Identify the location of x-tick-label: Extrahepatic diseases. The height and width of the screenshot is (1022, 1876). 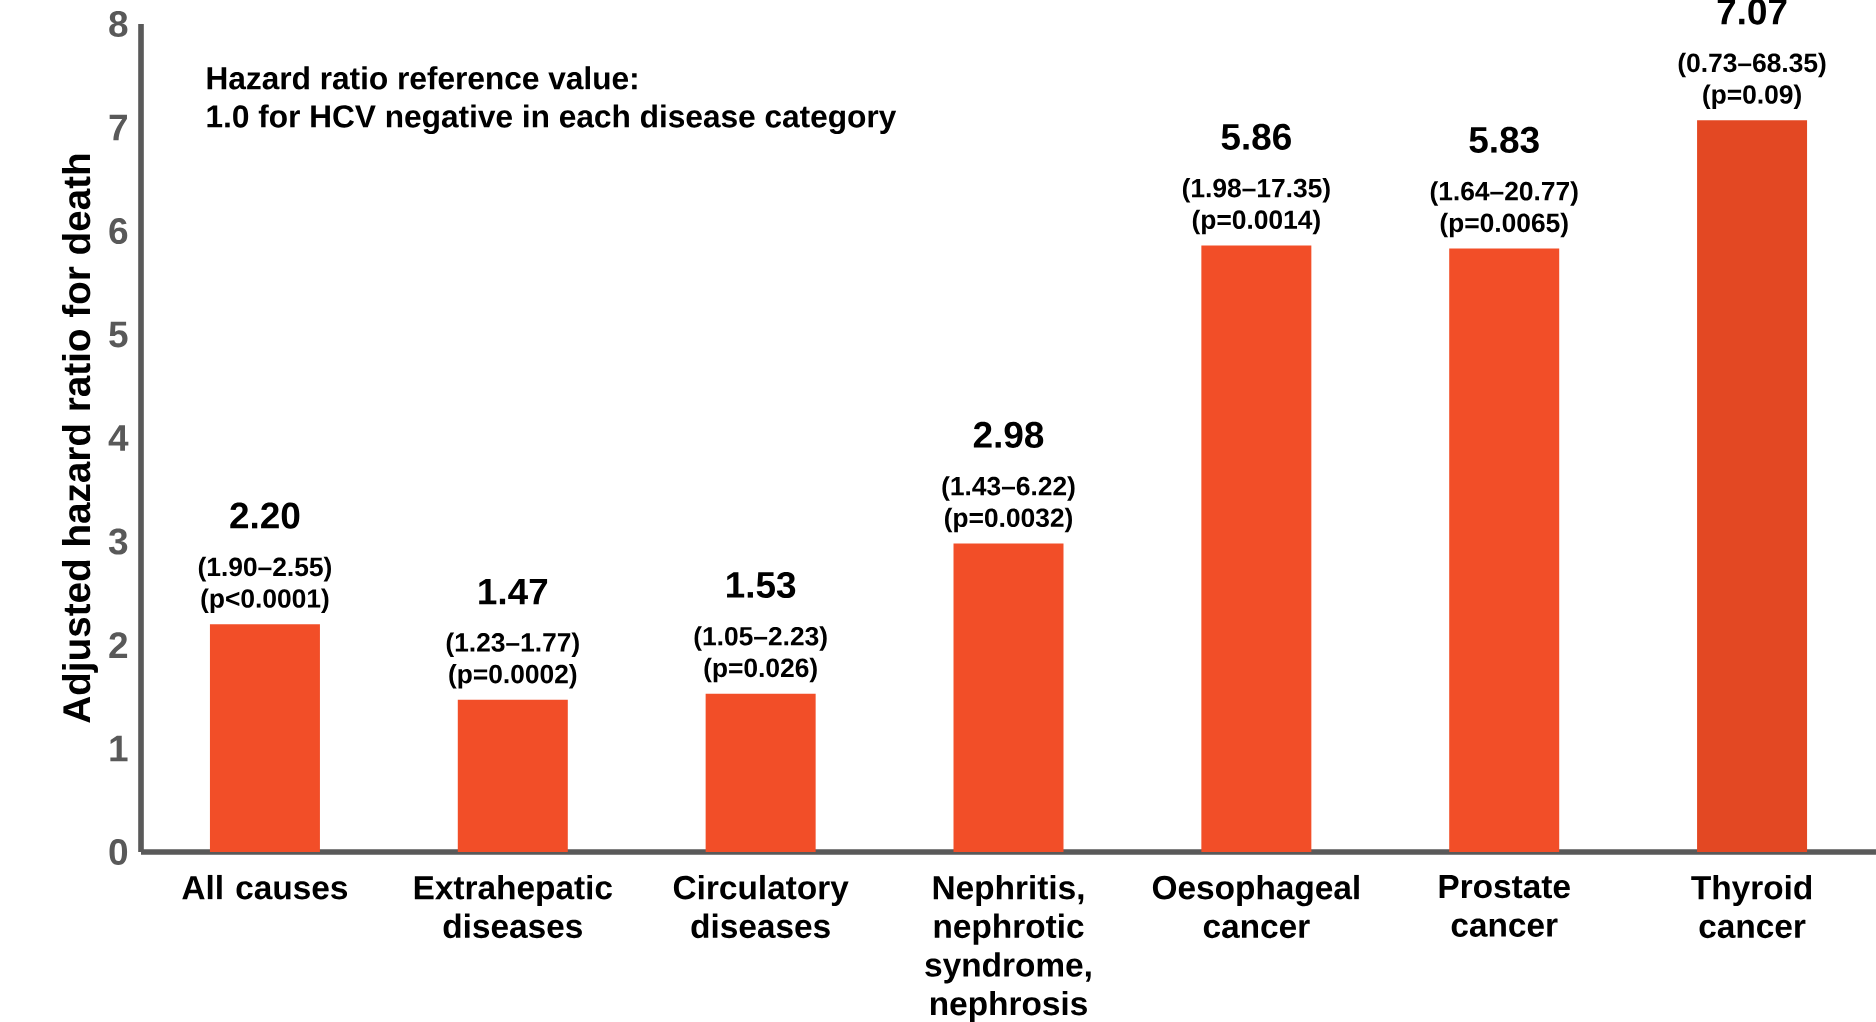
(513, 906).